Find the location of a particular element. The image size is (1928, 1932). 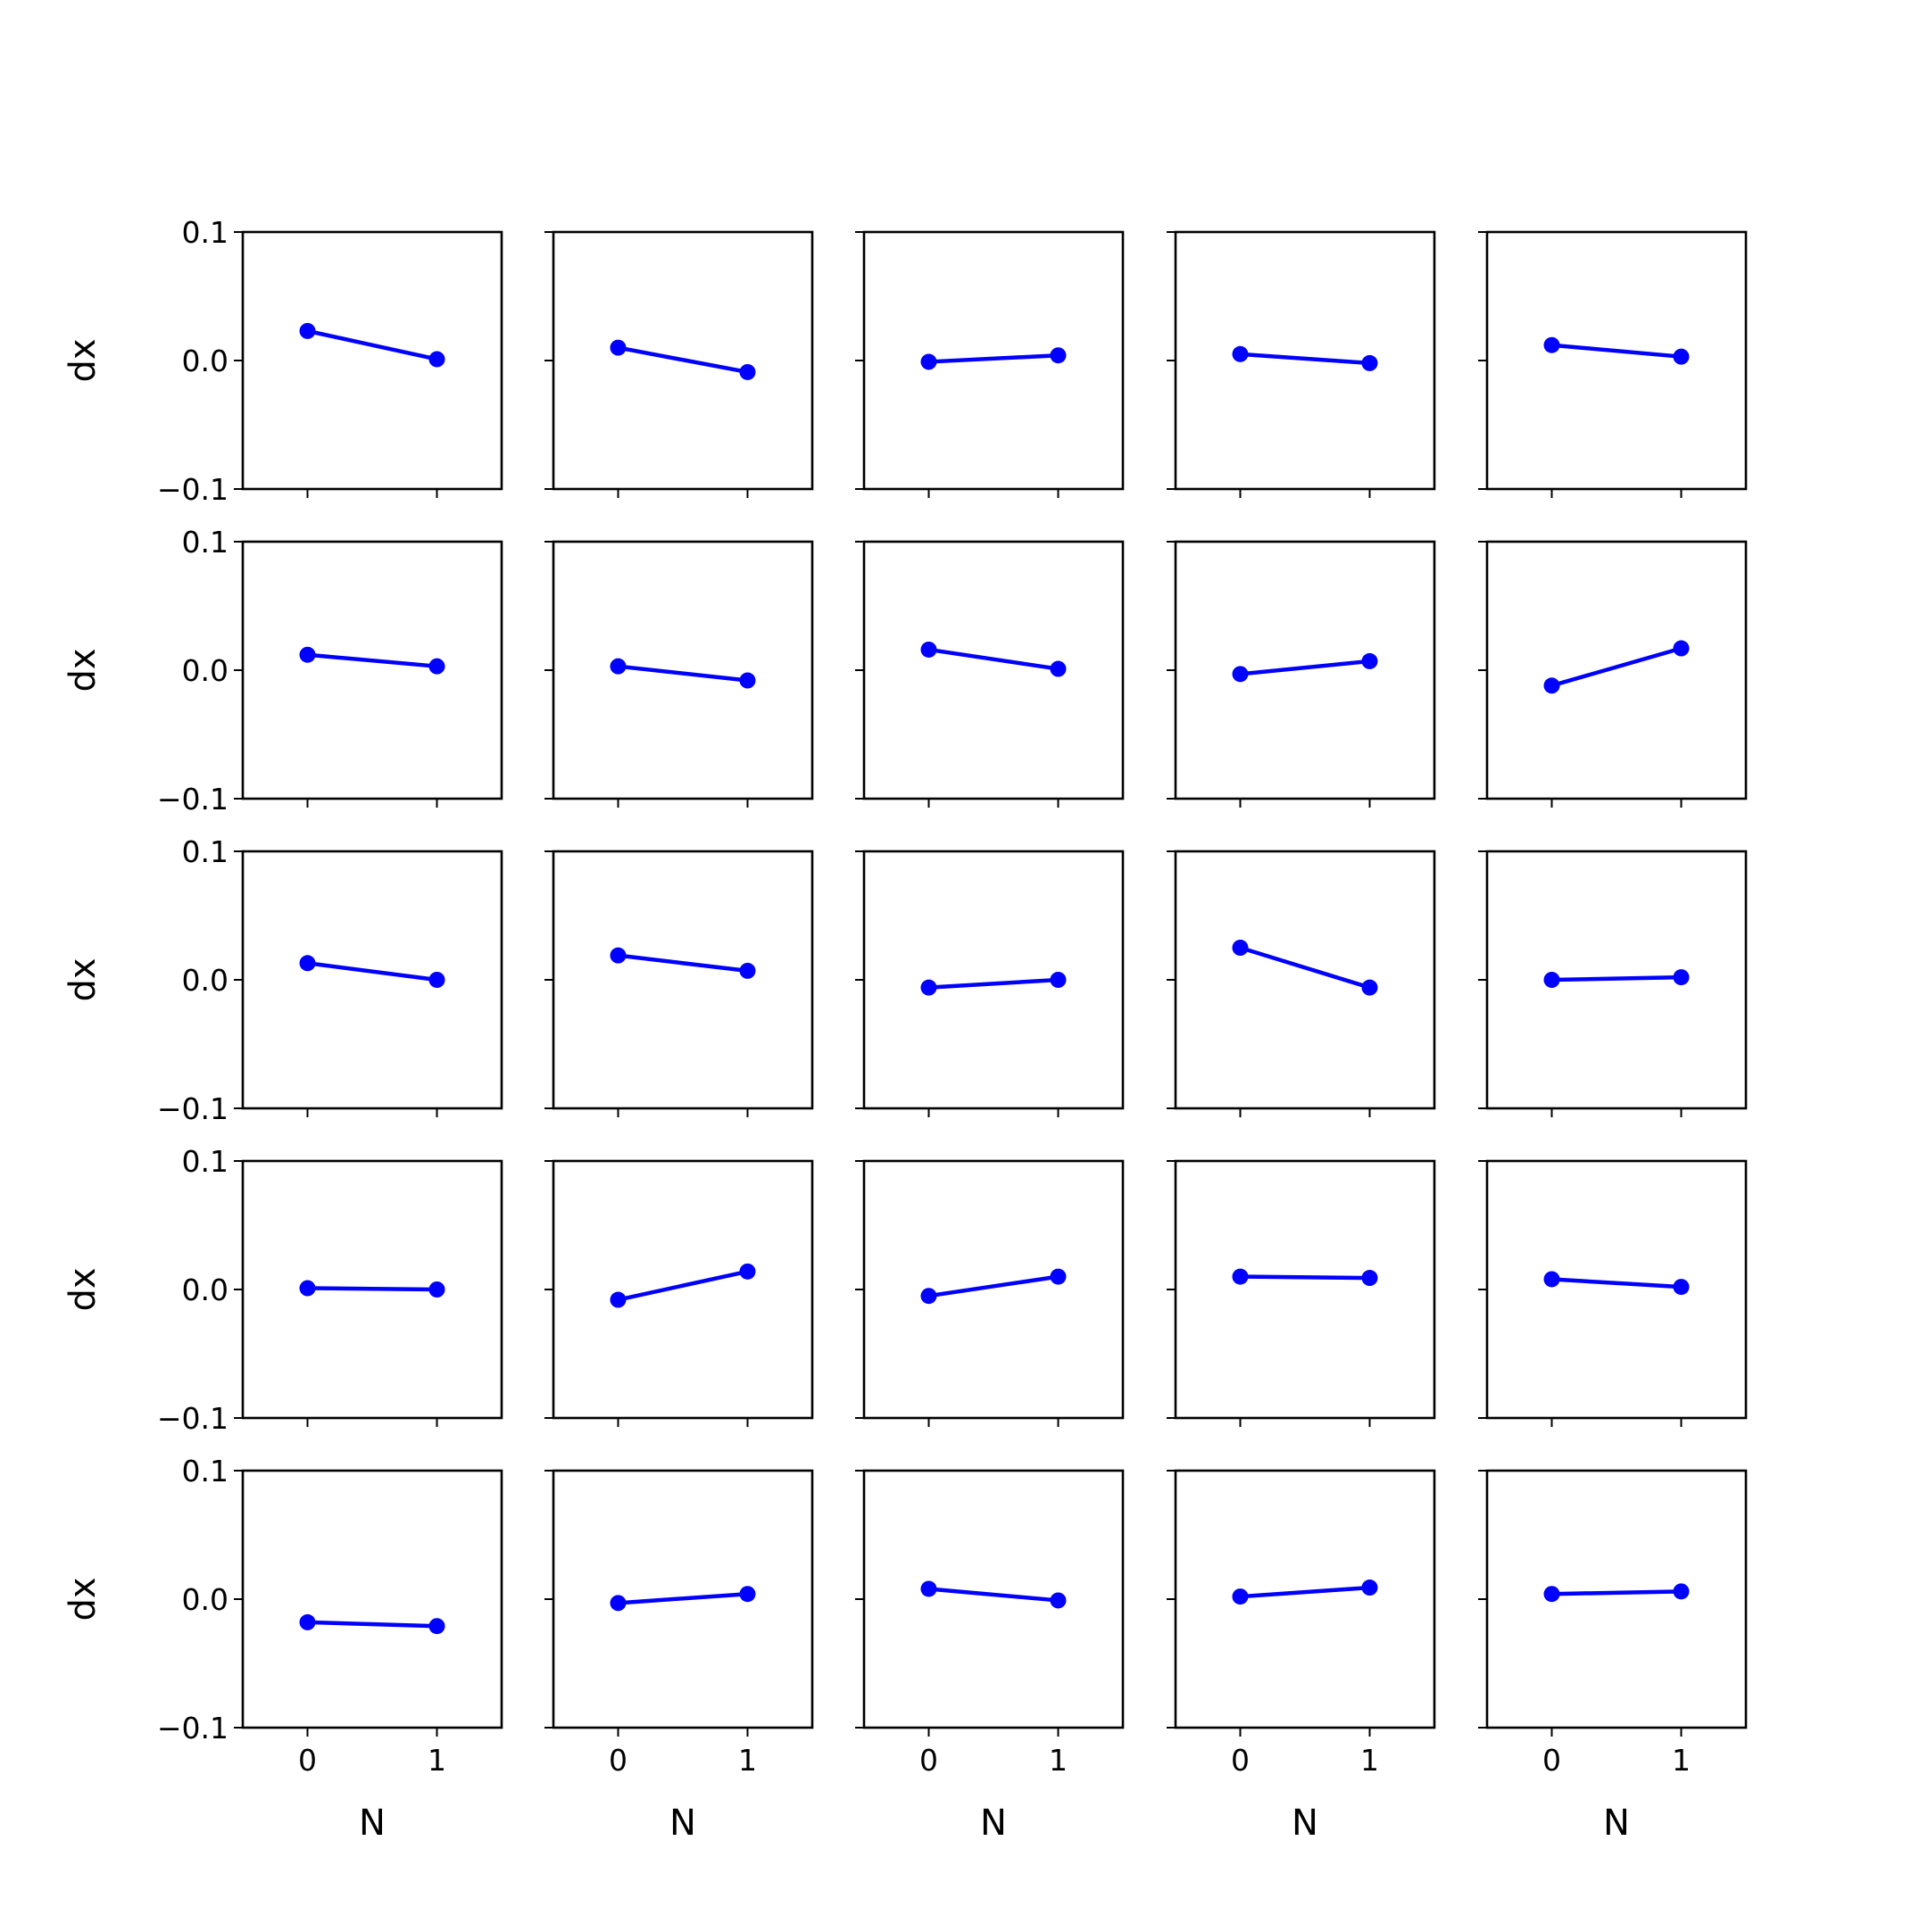

y-tick-label-0-2: −0.1 is located at coordinates (193, 489).